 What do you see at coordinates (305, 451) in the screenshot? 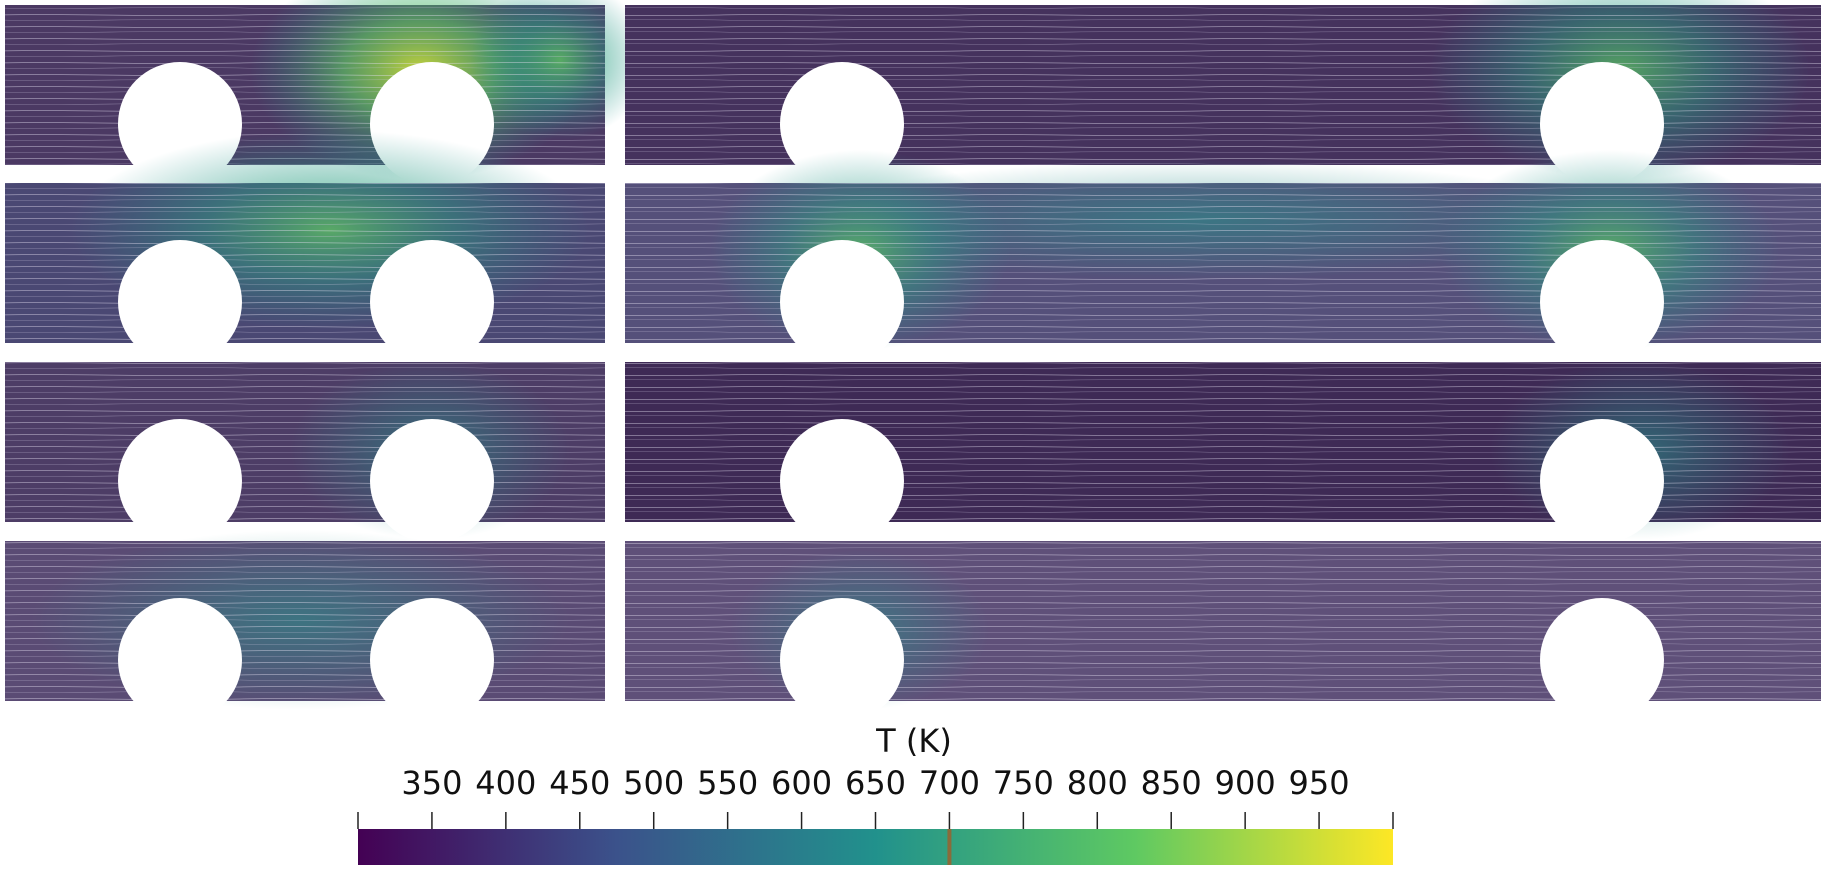
I see `panel-row3-left` at bounding box center [305, 451].